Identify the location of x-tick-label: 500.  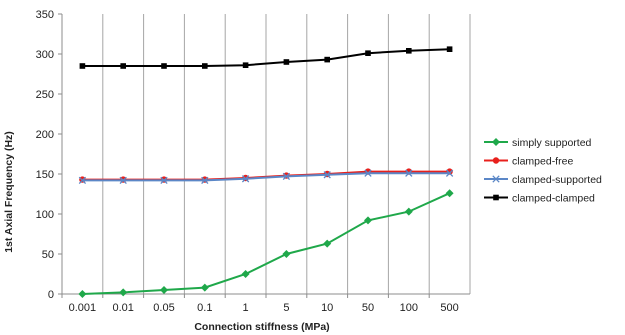
(449, 308).